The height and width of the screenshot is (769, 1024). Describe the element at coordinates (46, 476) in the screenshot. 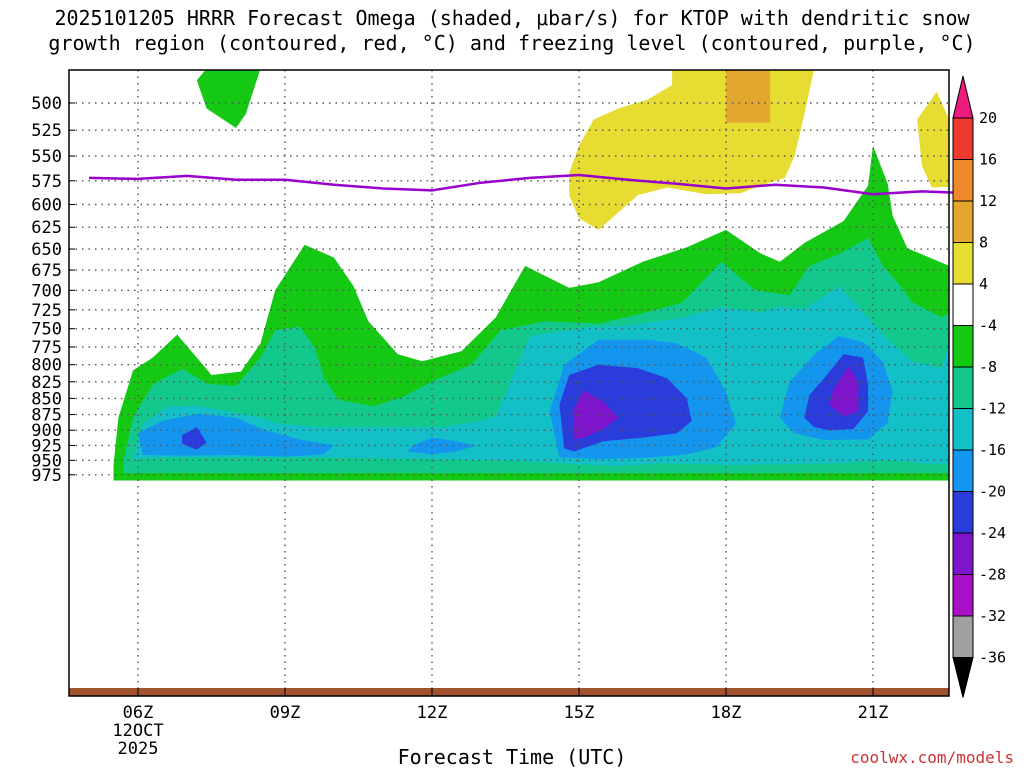

I see `y-tick-label-975: 975` at that location.